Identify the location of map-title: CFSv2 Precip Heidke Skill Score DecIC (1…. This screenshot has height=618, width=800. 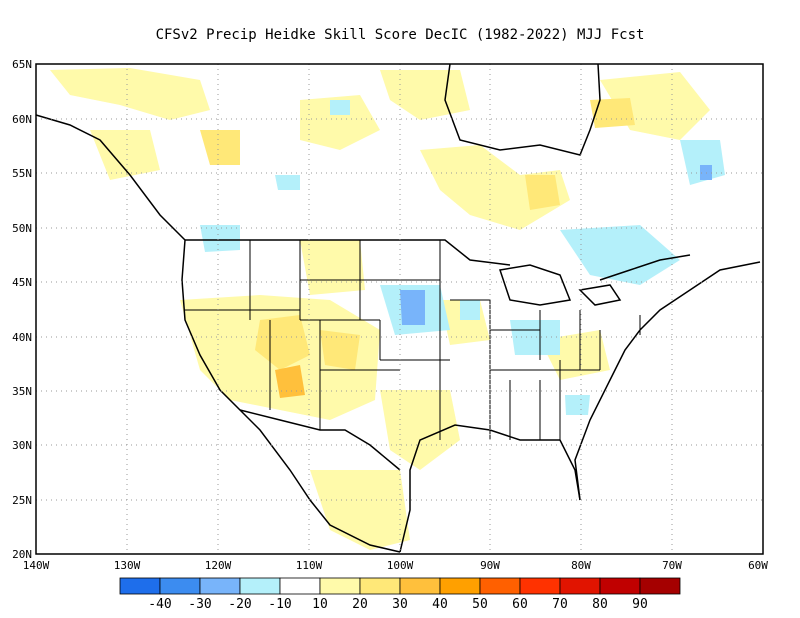
(400, 35).